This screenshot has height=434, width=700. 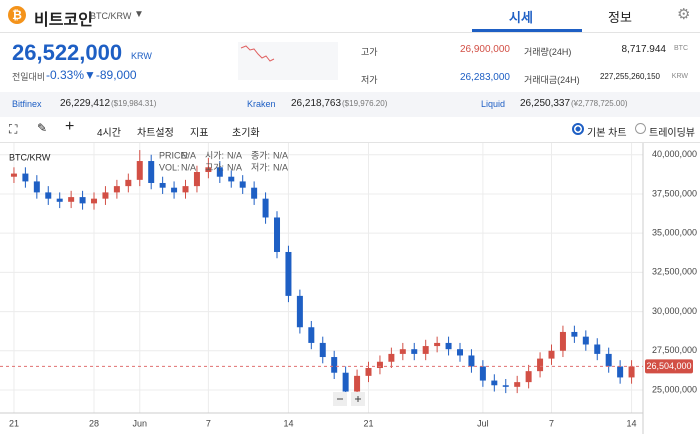 I want to click on y-tick-label: 25,000,000, so click(x=674, y=389).